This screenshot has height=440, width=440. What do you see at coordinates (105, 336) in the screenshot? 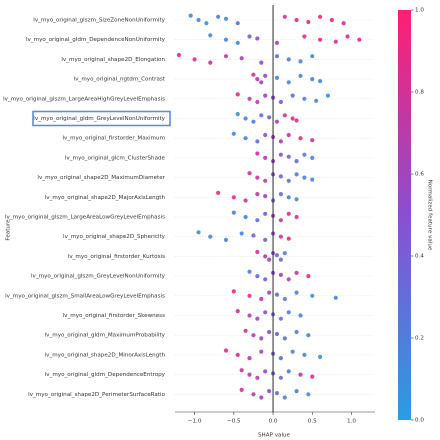
I see `y-tick-label: lv_myo_original_gldm_MaximumProbability` at bounding box center [105, 336].